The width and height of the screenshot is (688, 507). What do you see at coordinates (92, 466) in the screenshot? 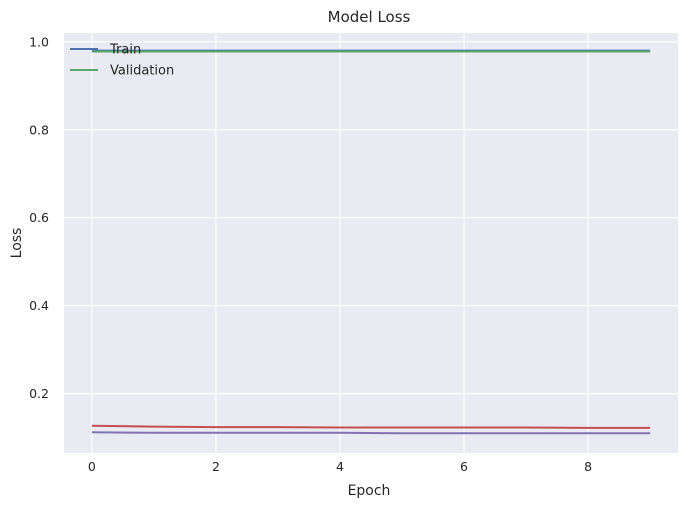
I see `x-tick-label: 0` at bounding box center [92, 466].